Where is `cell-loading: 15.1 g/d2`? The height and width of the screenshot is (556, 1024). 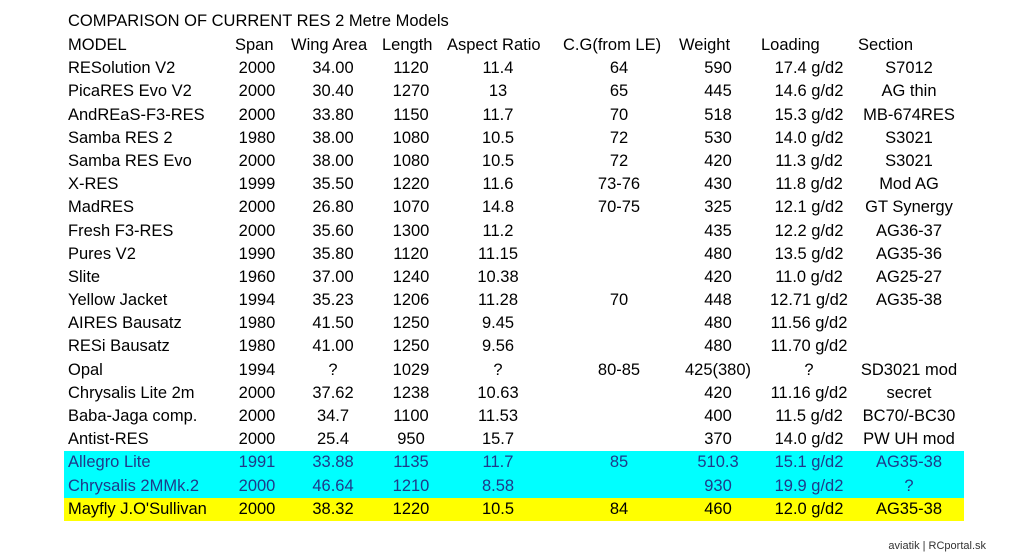 cell-loading: 15.1 g/d2 is located at coordinates (809, 462).